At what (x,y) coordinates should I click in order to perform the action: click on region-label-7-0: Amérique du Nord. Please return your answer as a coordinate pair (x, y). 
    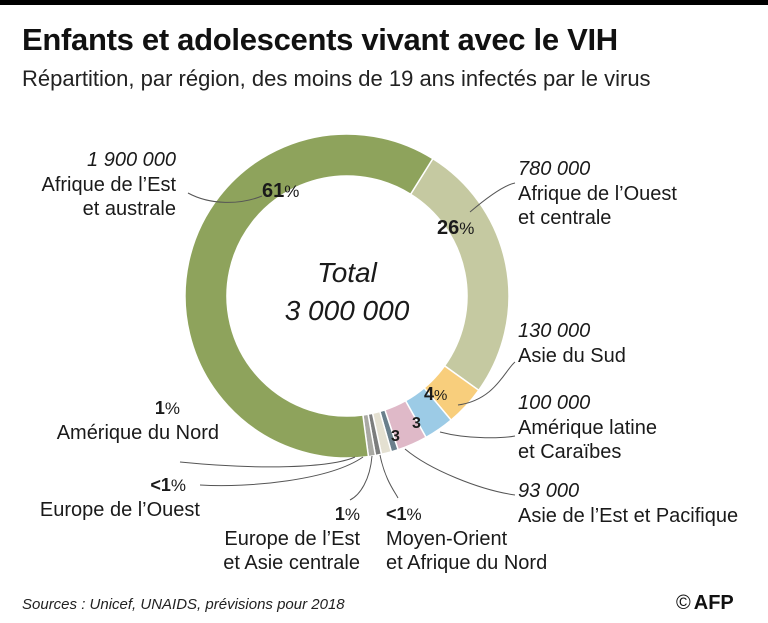
    Looking at the image, I should click on (138, 433).